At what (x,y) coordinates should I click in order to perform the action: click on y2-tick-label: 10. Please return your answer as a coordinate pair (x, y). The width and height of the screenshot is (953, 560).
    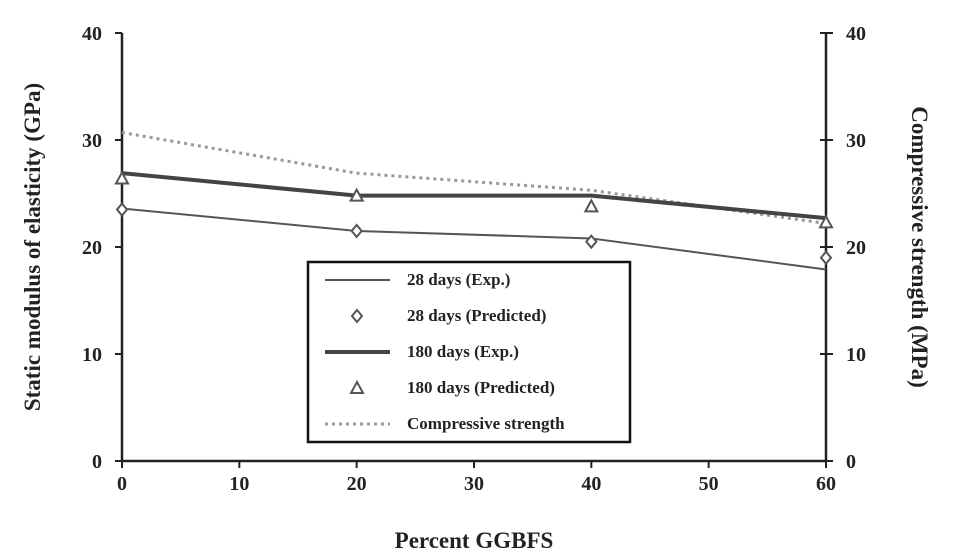
    Looking at the image, I should click on (856, 355).